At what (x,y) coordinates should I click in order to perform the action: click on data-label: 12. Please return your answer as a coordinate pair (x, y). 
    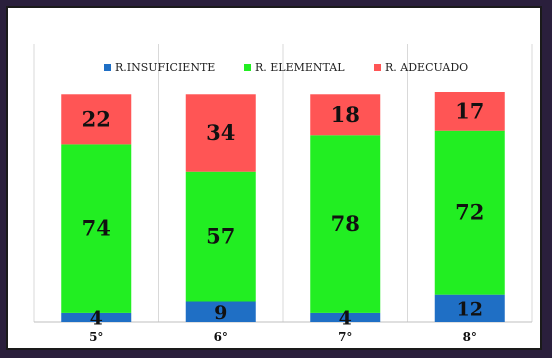
    Looking at the image, I should click on (470, 309).